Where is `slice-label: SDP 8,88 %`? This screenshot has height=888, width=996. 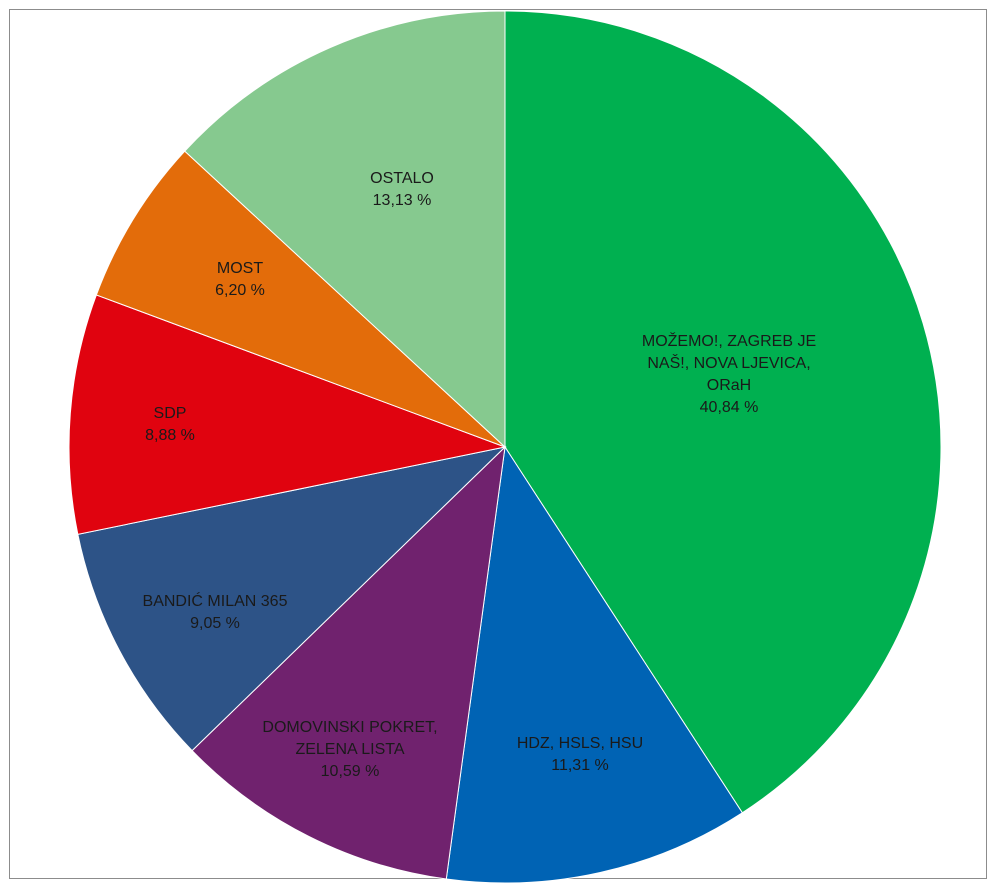
slice-label: SDP 8,88 % is located at coordinates (170, 424).